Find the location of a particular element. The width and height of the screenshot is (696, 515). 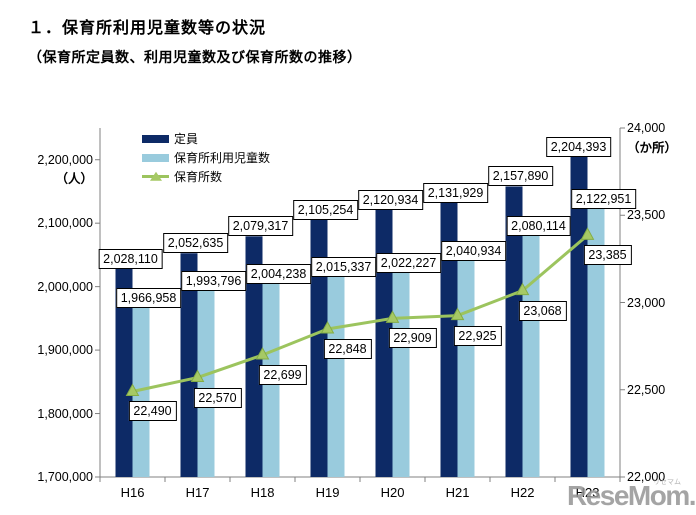

data-label-保育所利用児童数-H17: 1,993,796 is located at coordinates (213, 280).